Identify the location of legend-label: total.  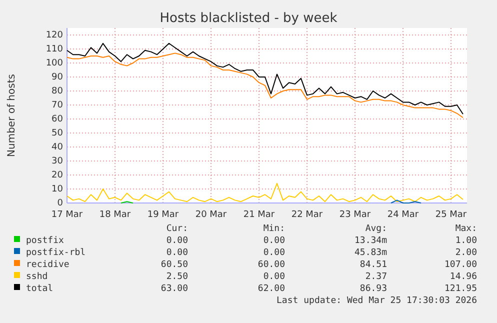
(40, 289).